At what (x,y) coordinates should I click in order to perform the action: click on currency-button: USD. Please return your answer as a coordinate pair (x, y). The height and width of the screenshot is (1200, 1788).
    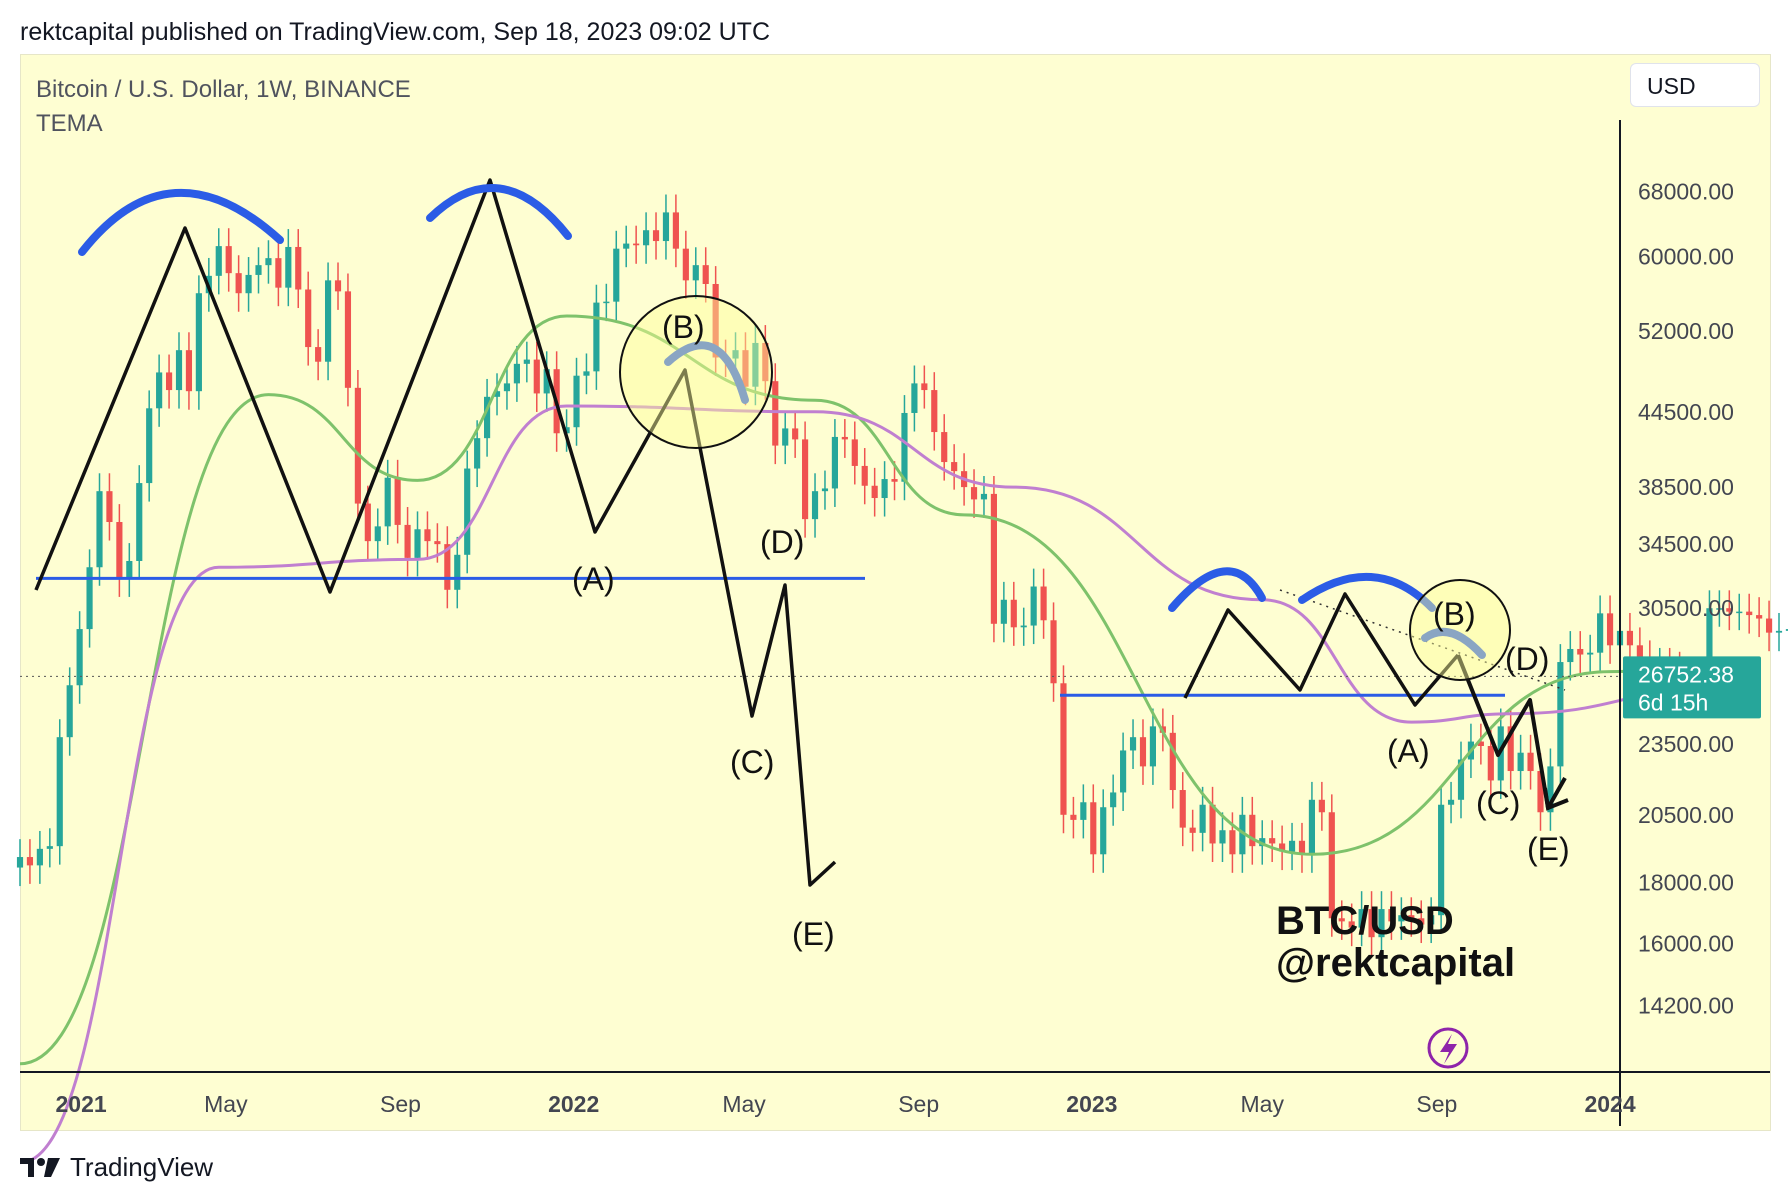
    Looking at the image, I should click on (1695, 85).